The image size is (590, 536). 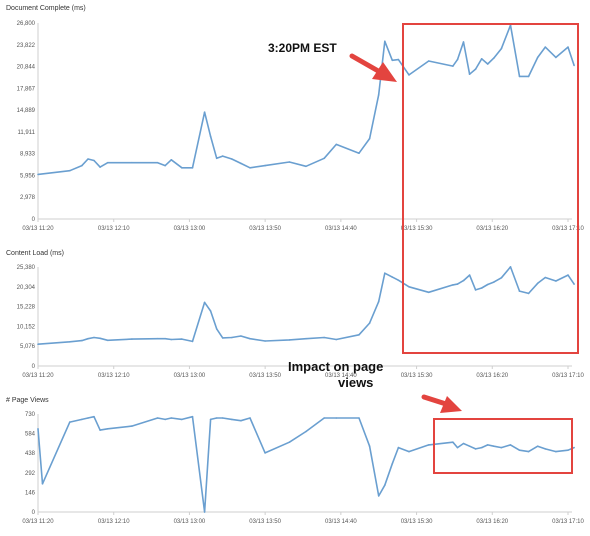 I want to click on chart-title-document-complete: Document Complete (ms), so click(x=46, y=8).